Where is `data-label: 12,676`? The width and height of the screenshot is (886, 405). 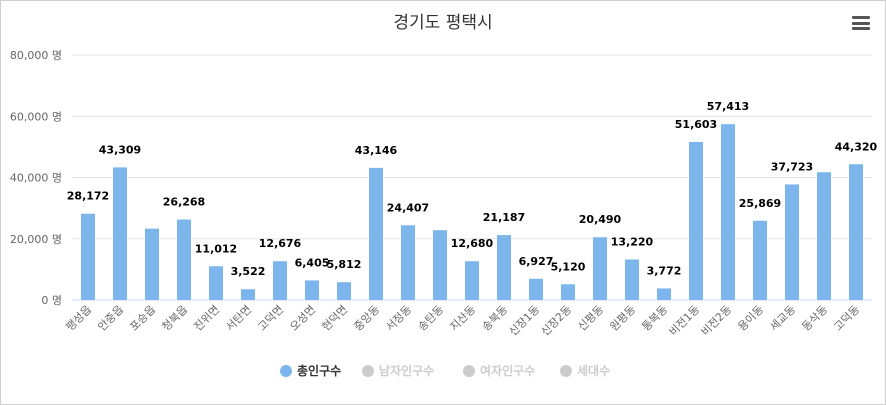 data-label: 12,676 is located at coordinates (280, 243).